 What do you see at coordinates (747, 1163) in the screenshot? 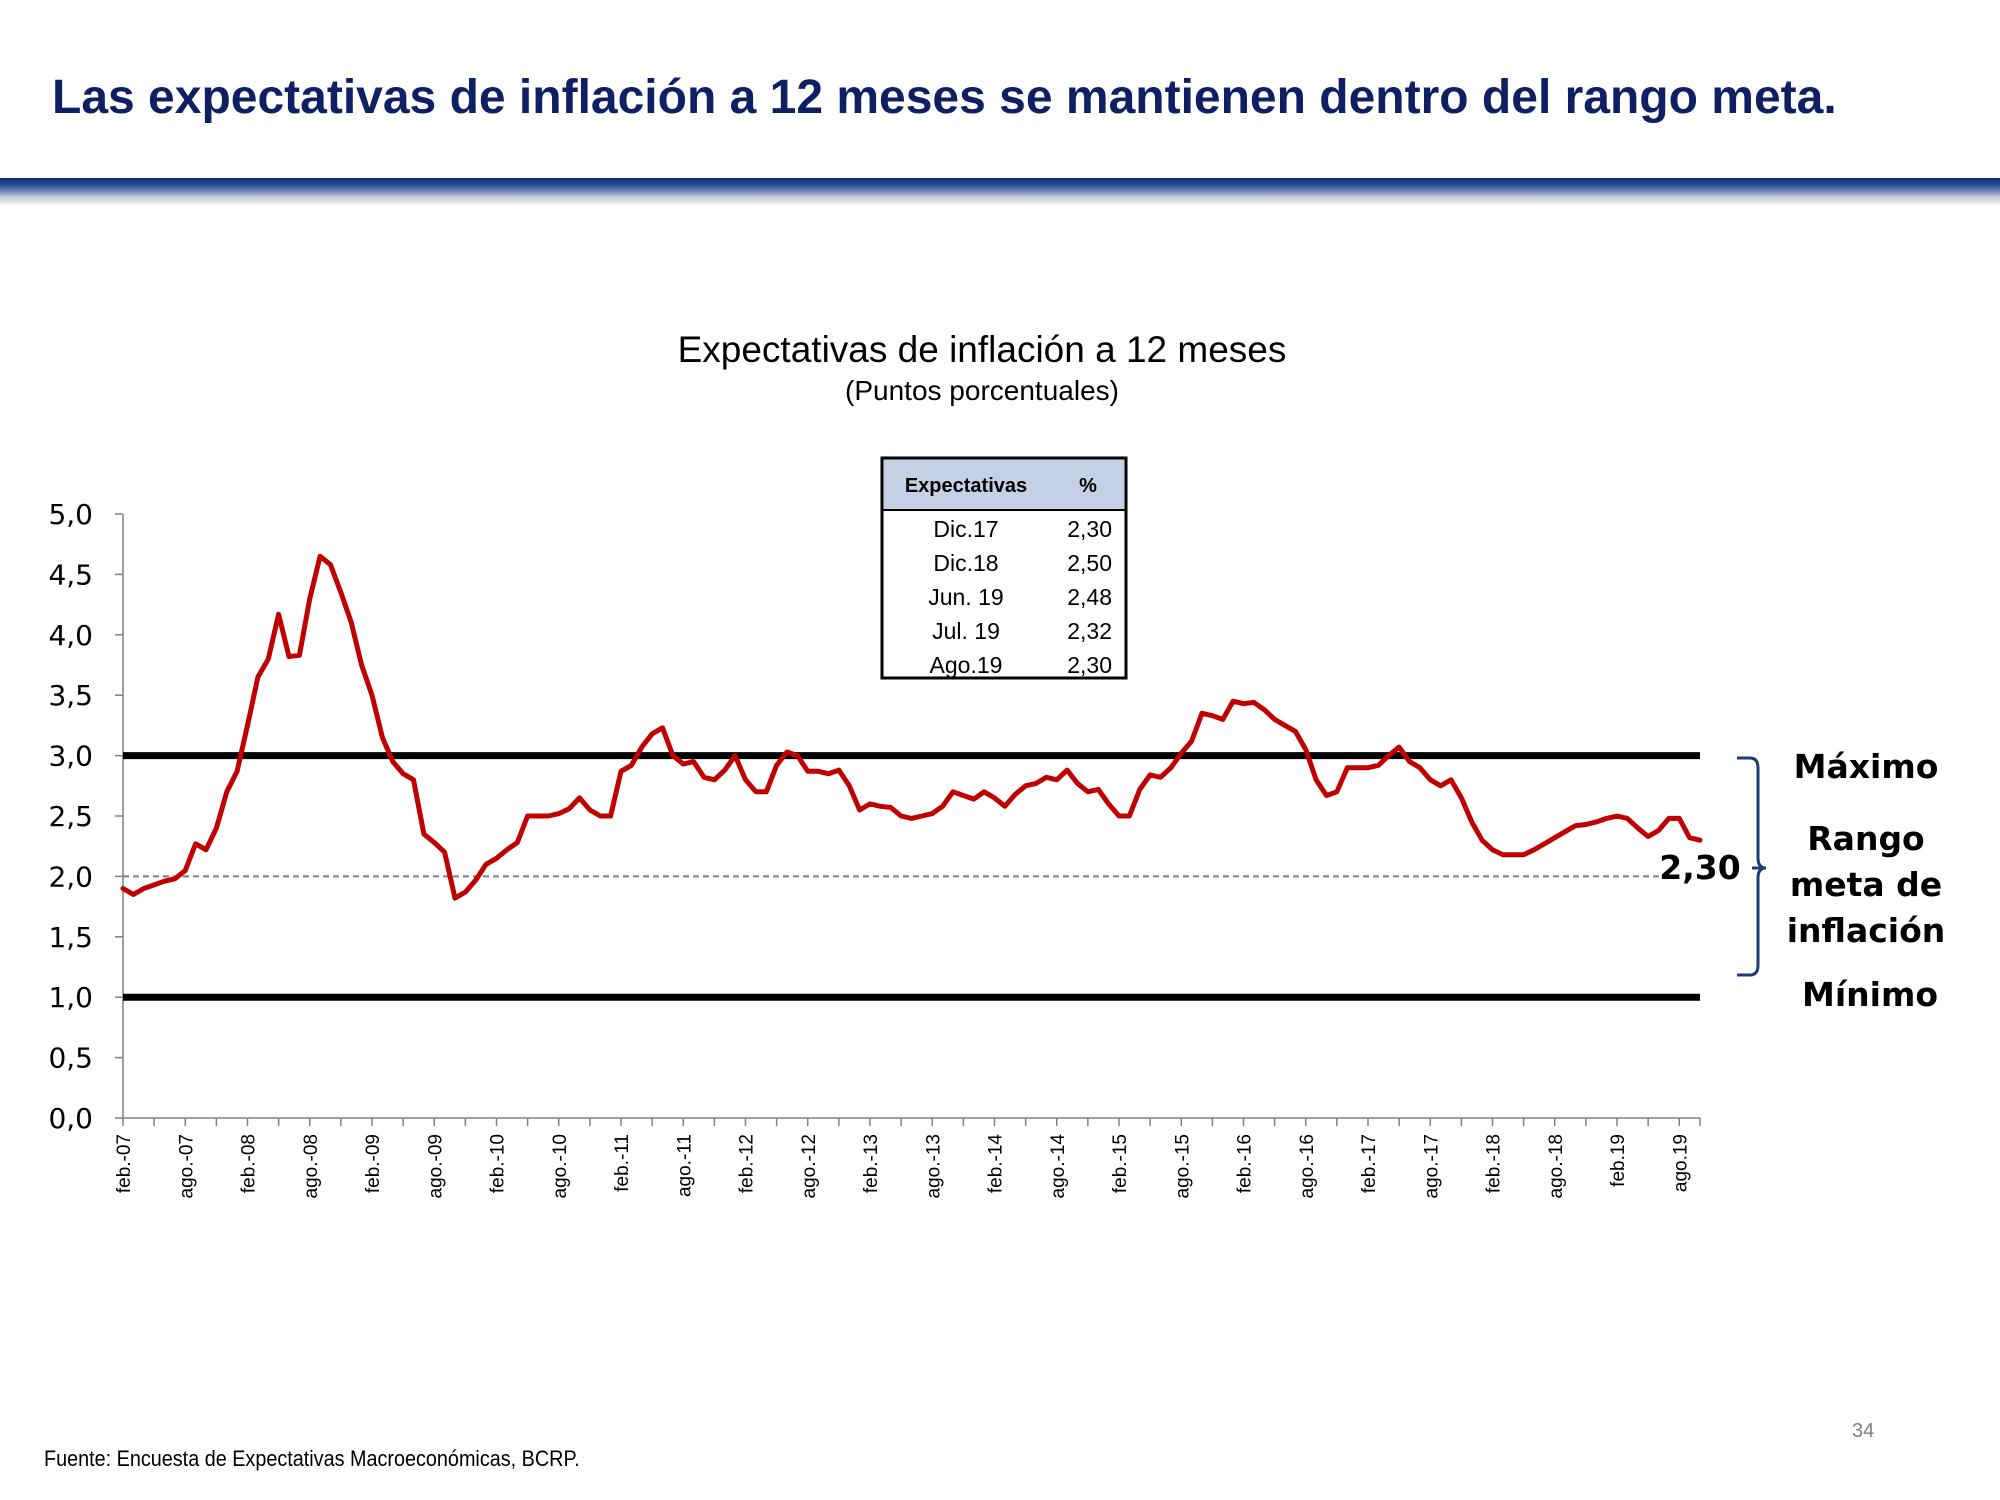
I see `x-tick-label: feb.-12` at bounding box center [747, 1163].